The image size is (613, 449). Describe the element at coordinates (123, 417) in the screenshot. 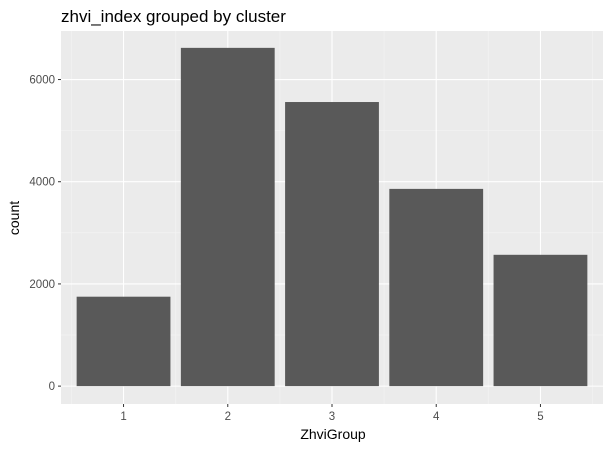

I see `x-tick-label: 1` at that location.